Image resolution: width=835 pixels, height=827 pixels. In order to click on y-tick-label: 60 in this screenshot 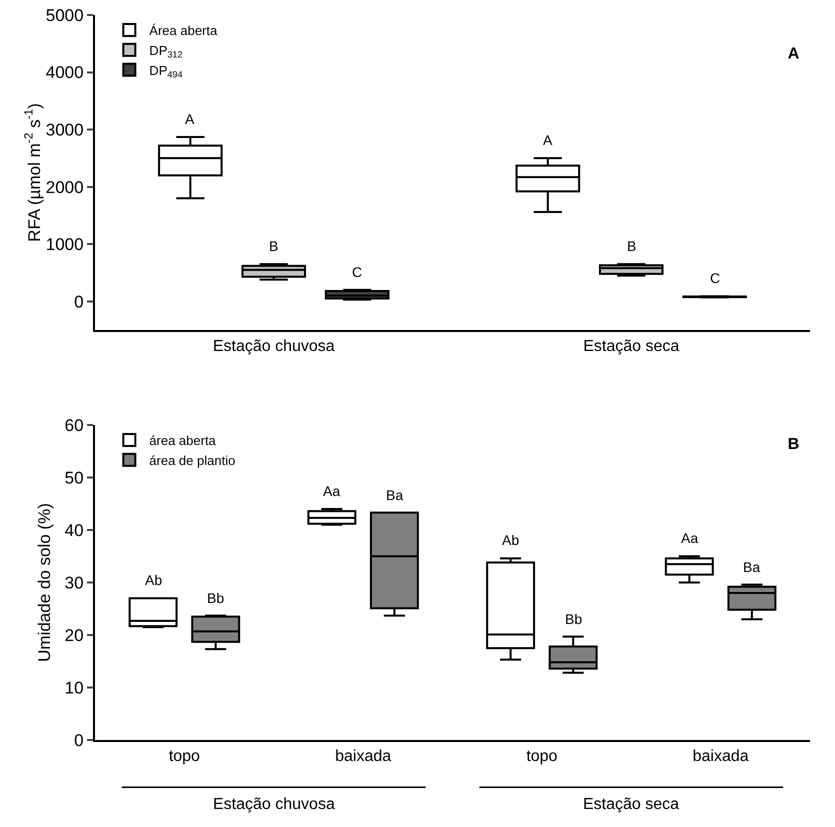, I will do `click(74, 425)`.